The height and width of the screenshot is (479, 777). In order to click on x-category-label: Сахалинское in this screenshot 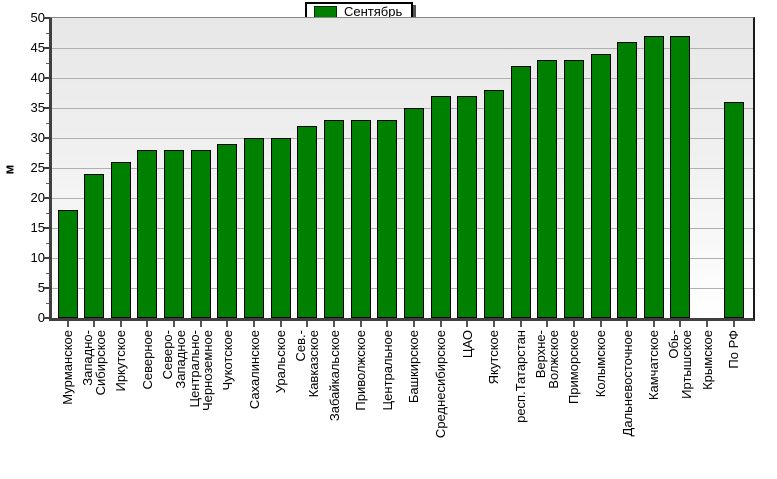, I will do `click(254, 370)`.